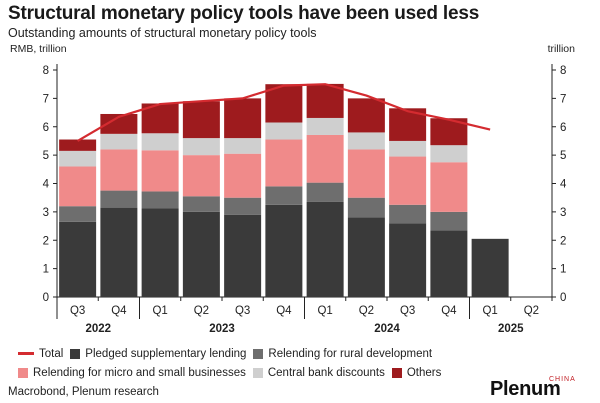 This screenshot has height=403, width=600. Describe the element at coordinates (222, 329) in the screenshot. I see `x-year-label: 2023` at that location.